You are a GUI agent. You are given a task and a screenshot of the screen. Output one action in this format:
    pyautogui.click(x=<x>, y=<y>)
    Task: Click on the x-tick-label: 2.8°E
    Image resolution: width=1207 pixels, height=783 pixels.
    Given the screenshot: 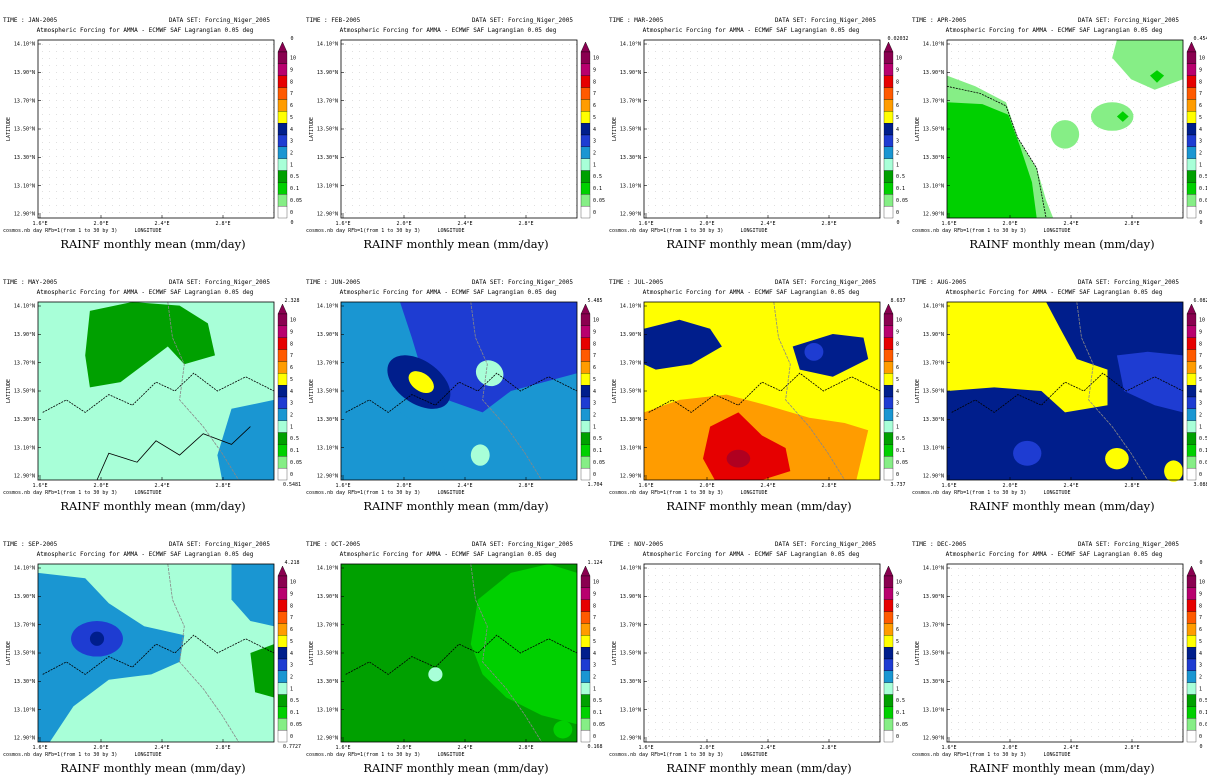 What is the action you would take?
    pyautogui.click(x=222, y=224)
    